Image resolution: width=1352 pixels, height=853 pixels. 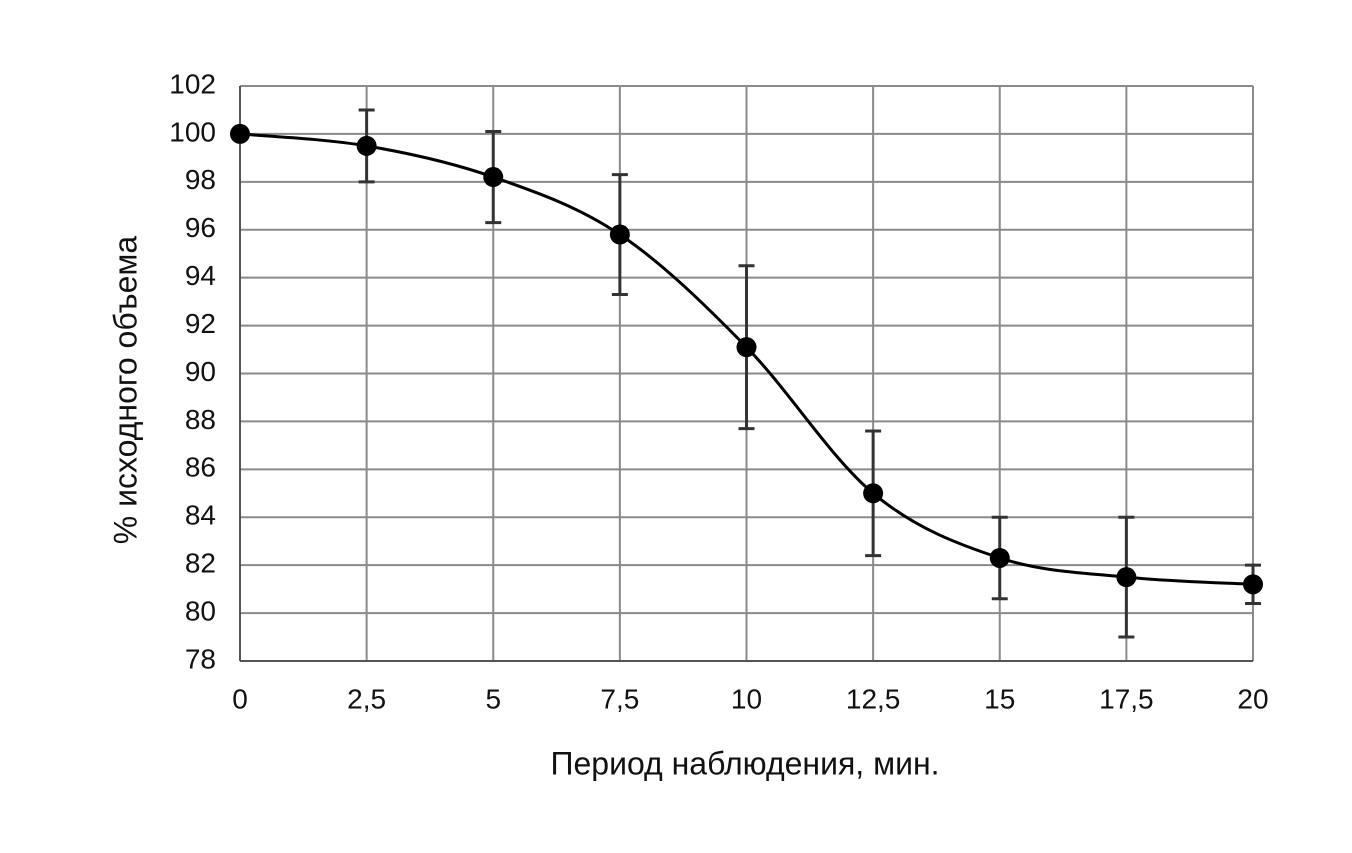 What do you see at coordinates (200, 467) in the screenshot?
I see `y-tick-label: 86` at bounding box center [200, 467].